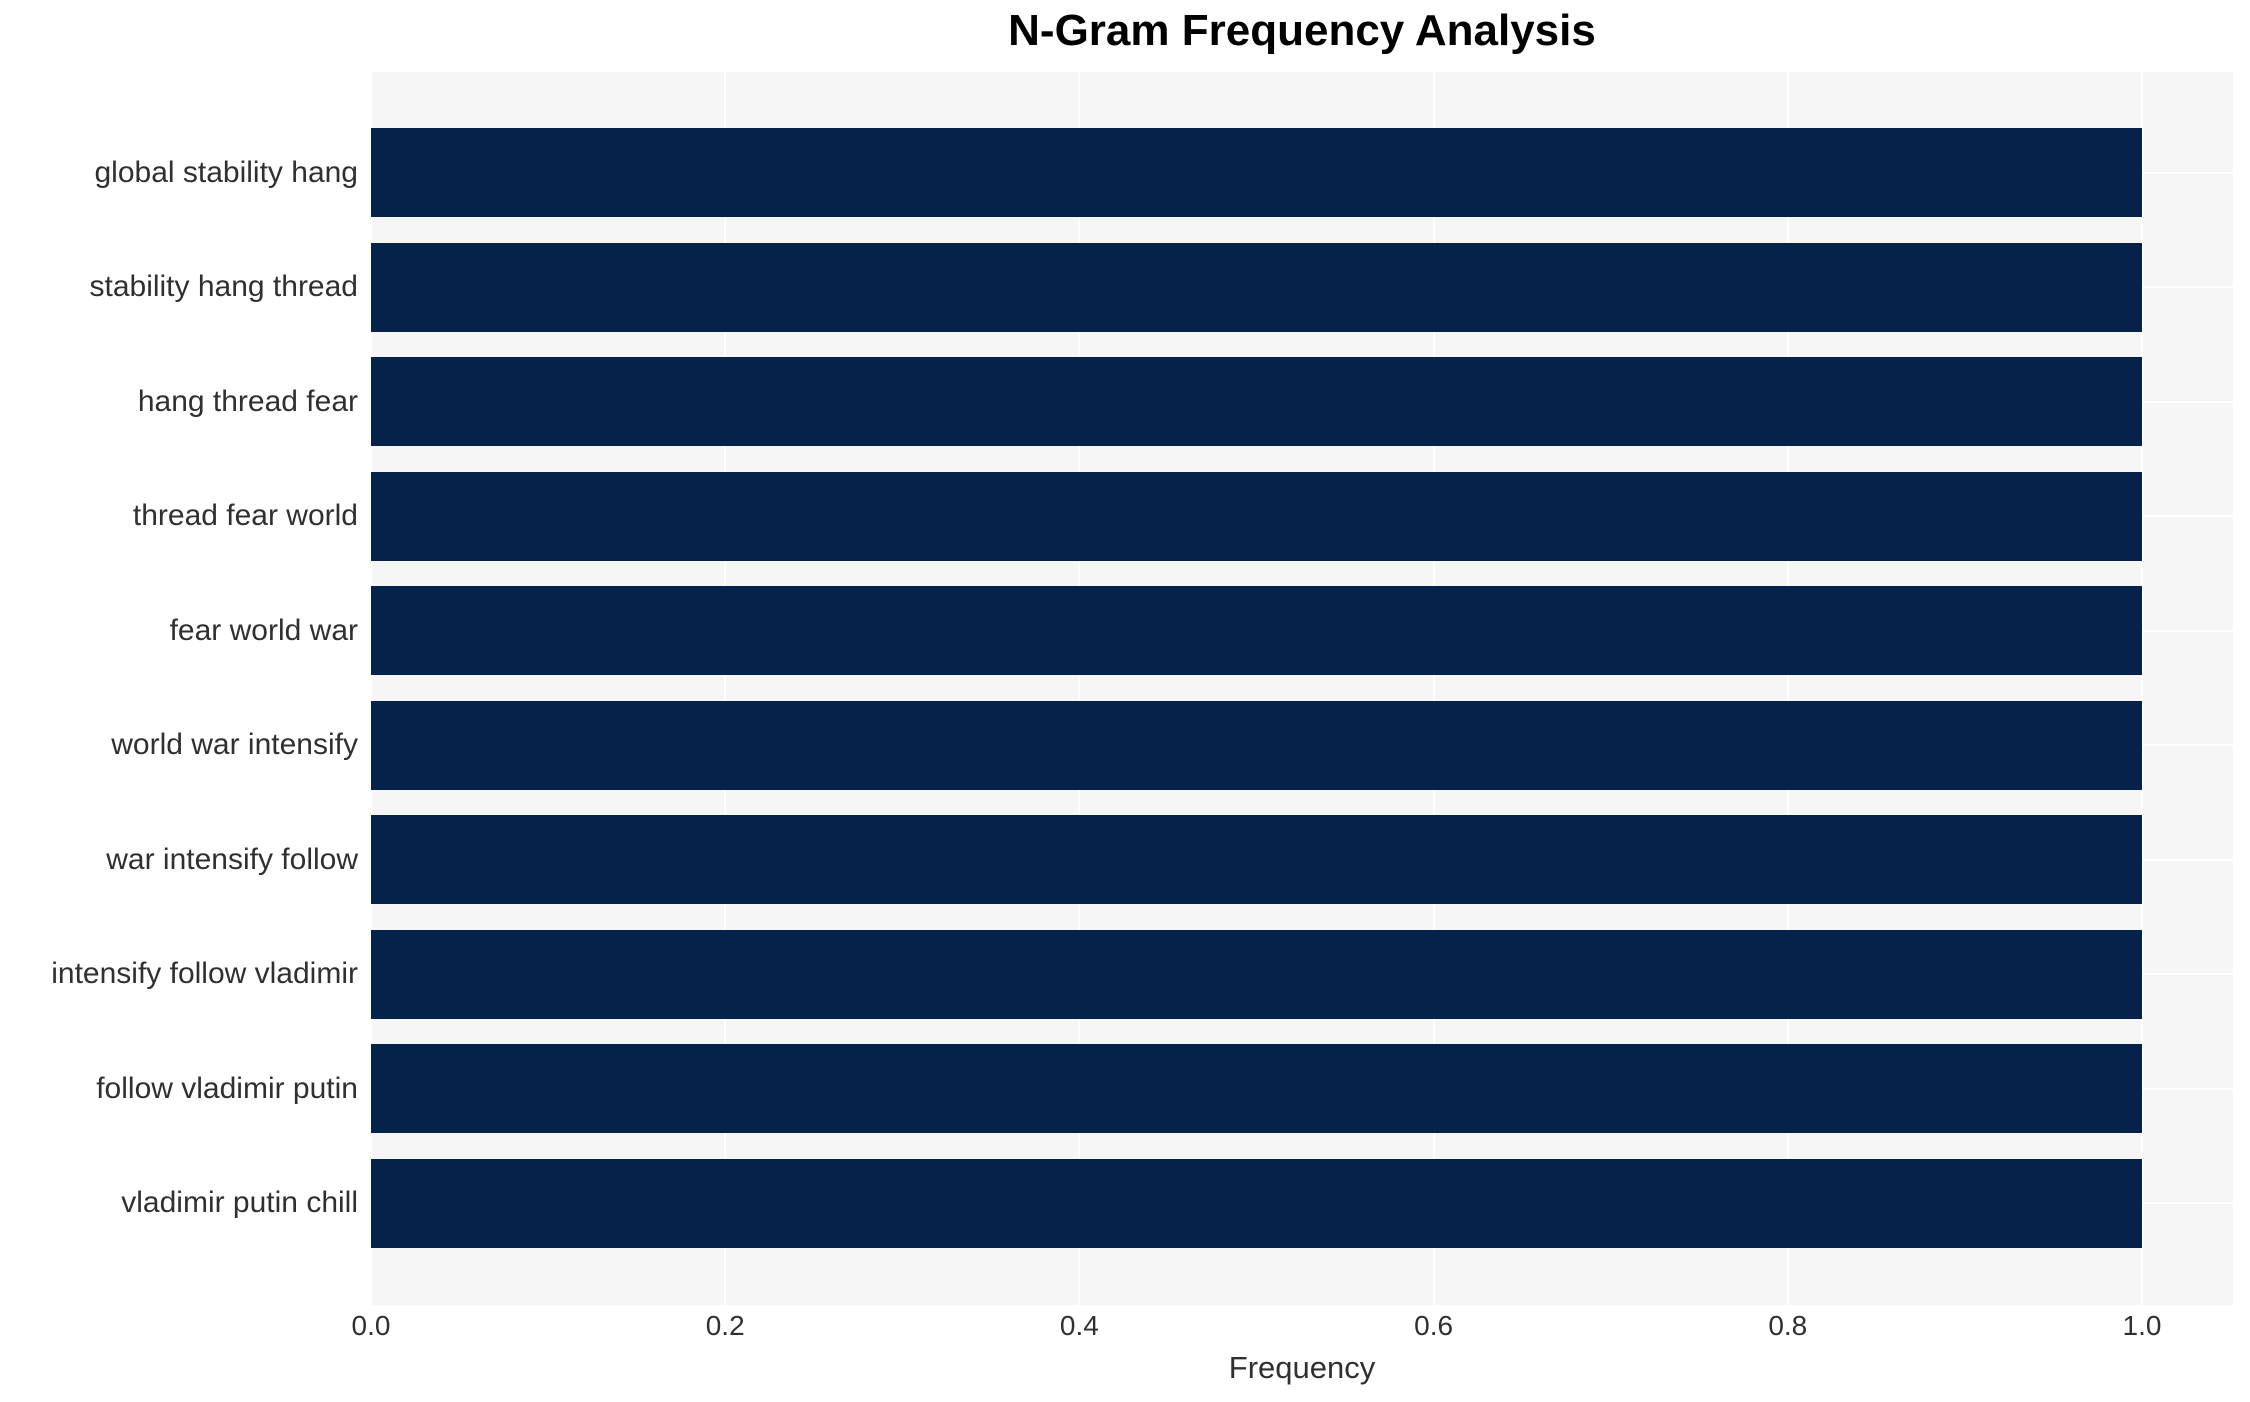  What do you see at coordinates (1302, 1367) in the screenshot?
I see `x-axis-title: Frequency` at bounding box center [1302, 1367].